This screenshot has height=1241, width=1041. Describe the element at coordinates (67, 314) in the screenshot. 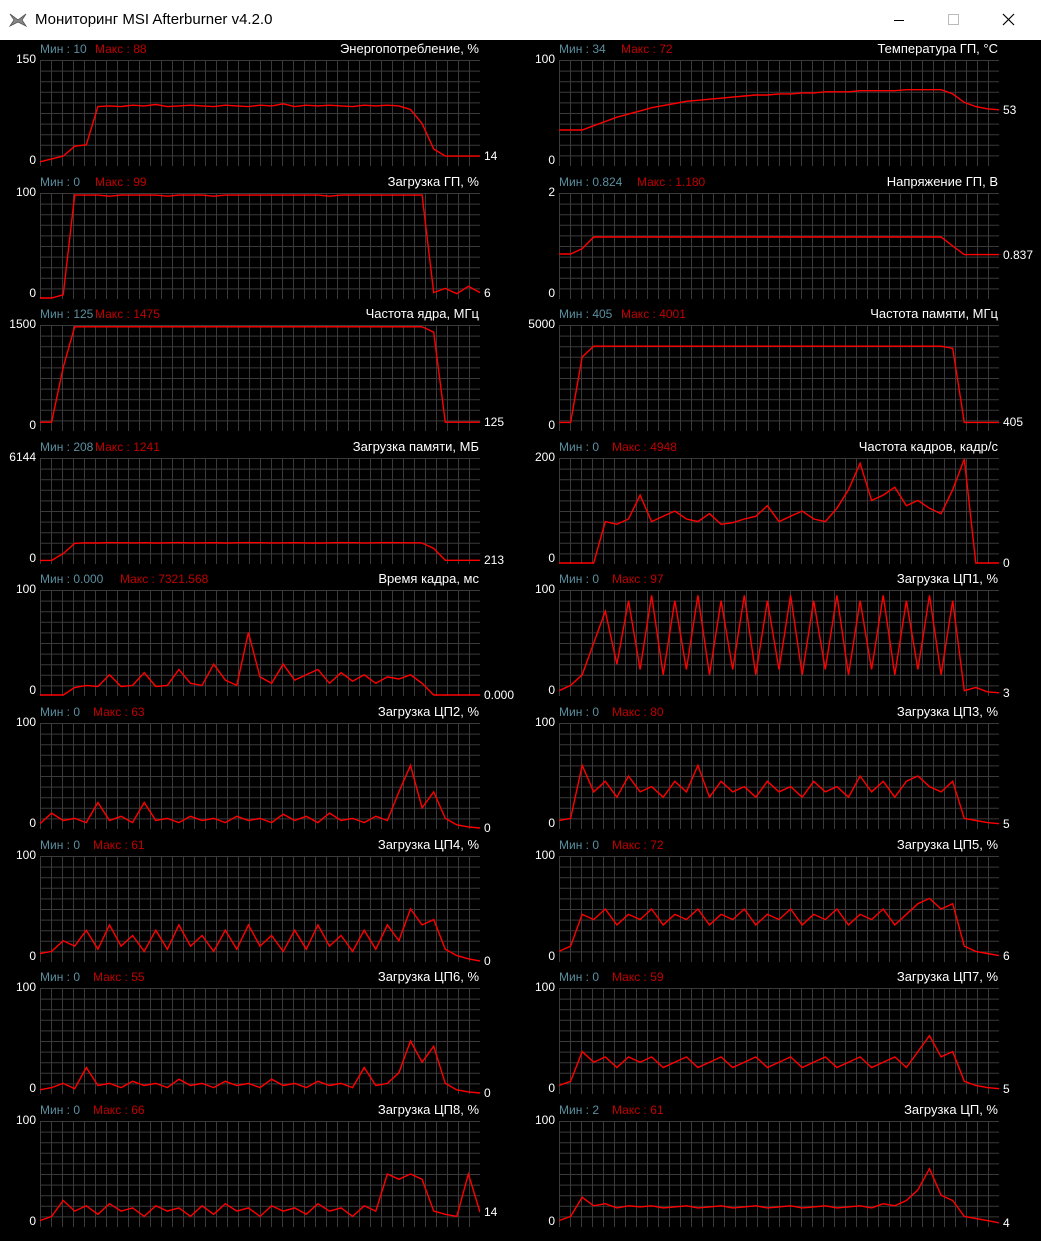

I see `graph-min-label: Мин : 125` at that location.